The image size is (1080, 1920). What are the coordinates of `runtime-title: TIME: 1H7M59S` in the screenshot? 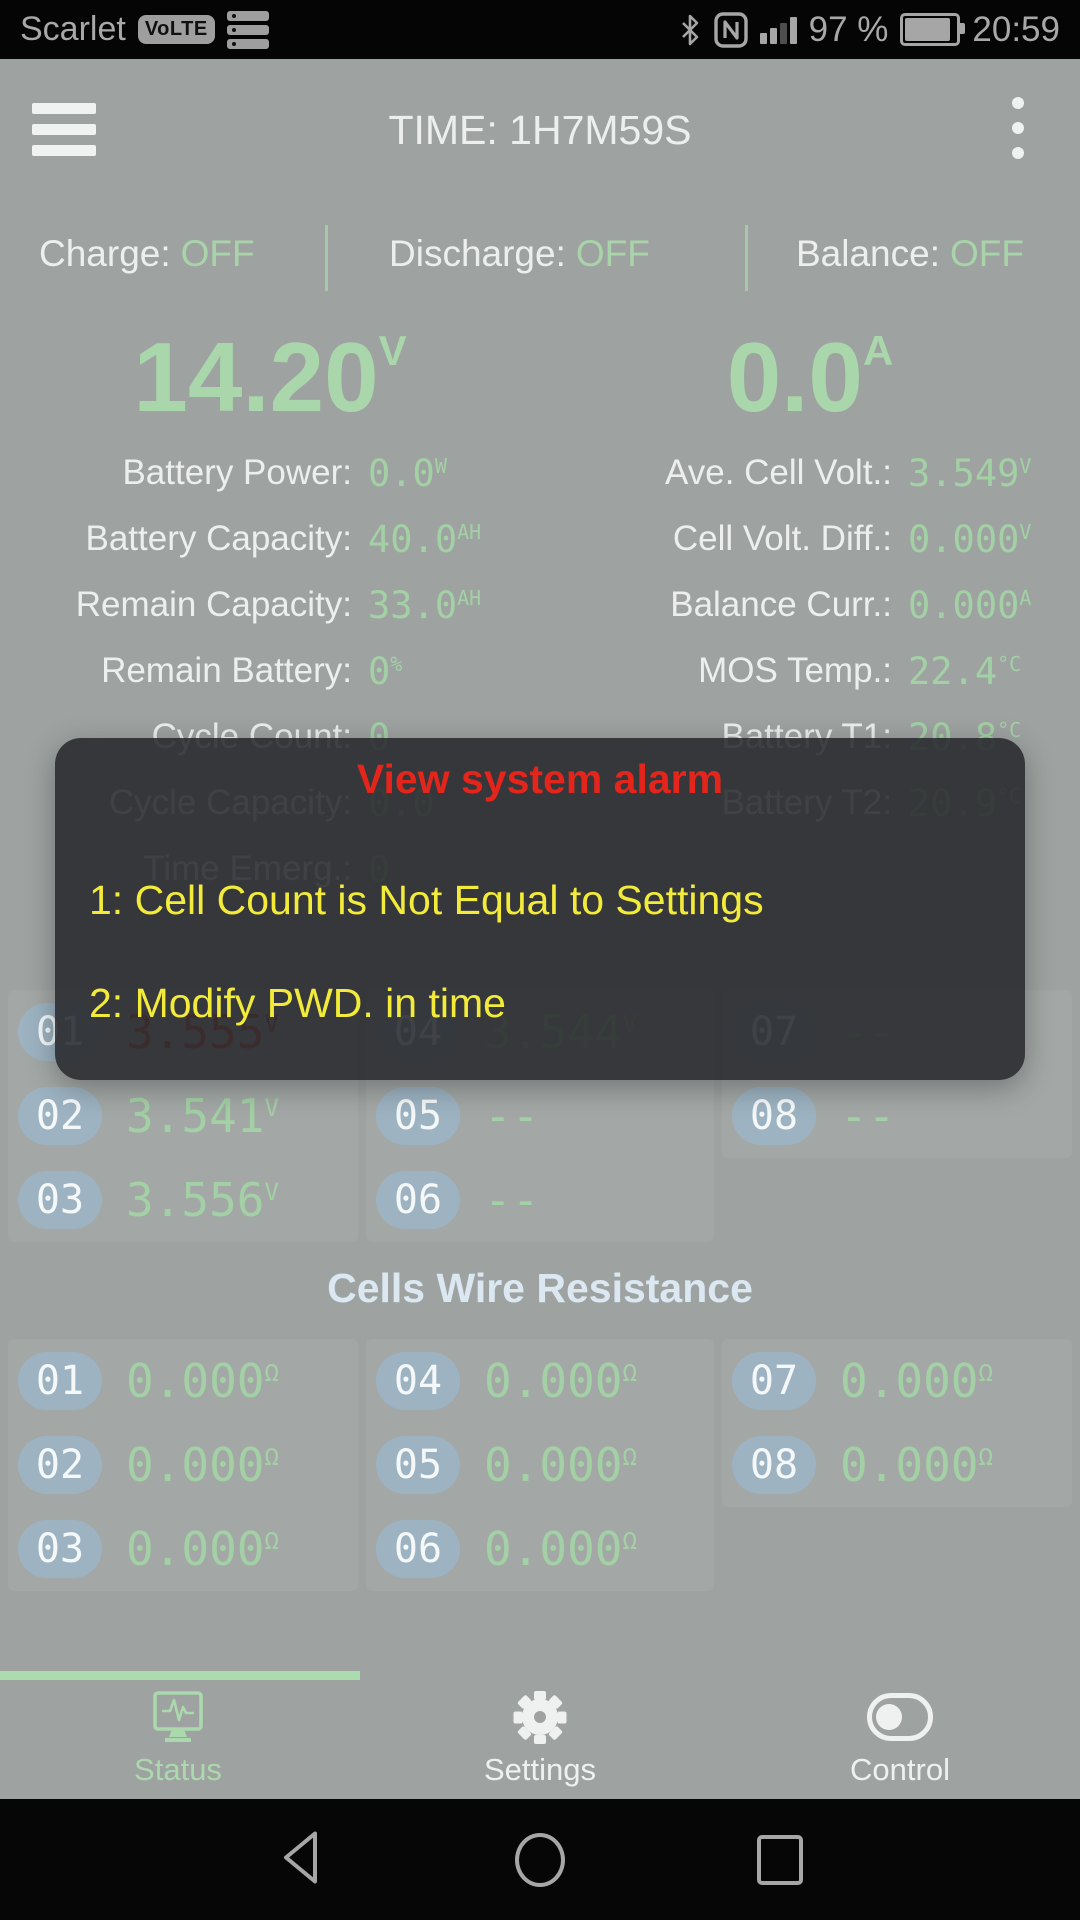 It's located at (540, 130).